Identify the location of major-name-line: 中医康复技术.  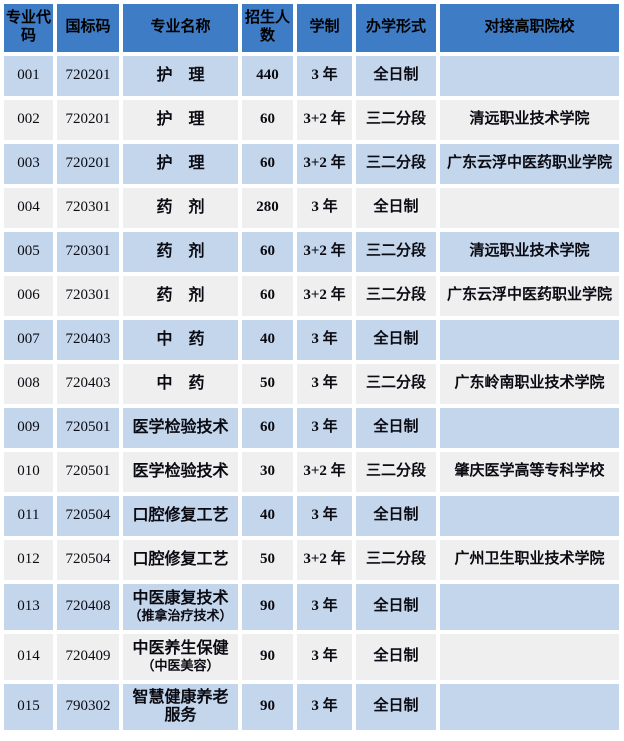
(180, 599).